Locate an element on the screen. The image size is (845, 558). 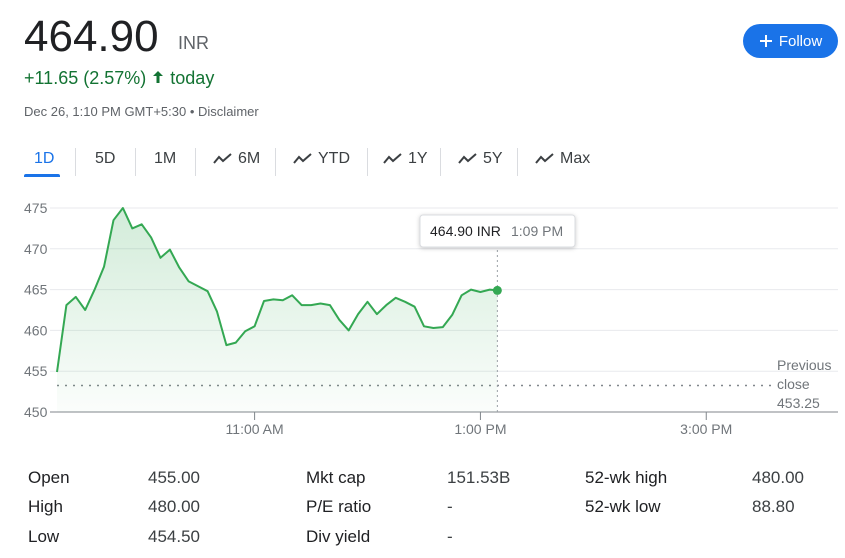
tab: YTD is located at coordinates (321, 159).